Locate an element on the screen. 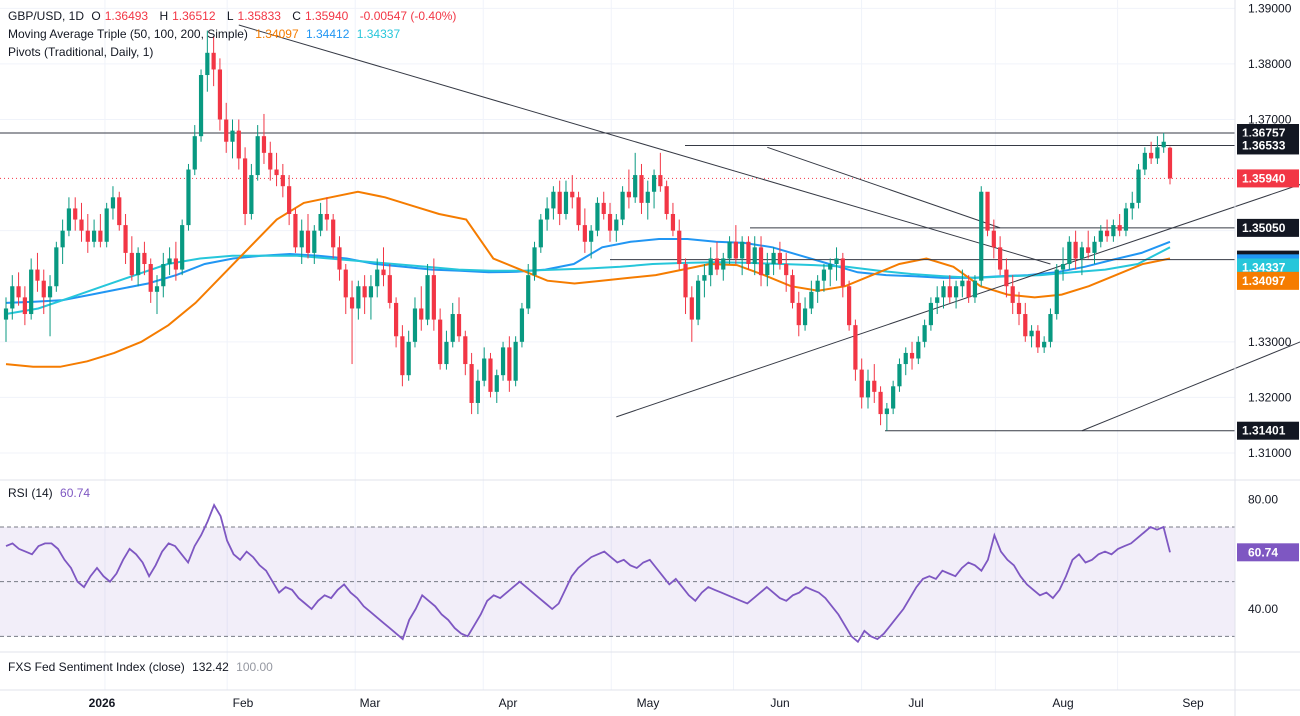 The width and height of the screenshot is (1300, 716). ohlc-close: C 1.35940 is located at coordinates (322, 16).